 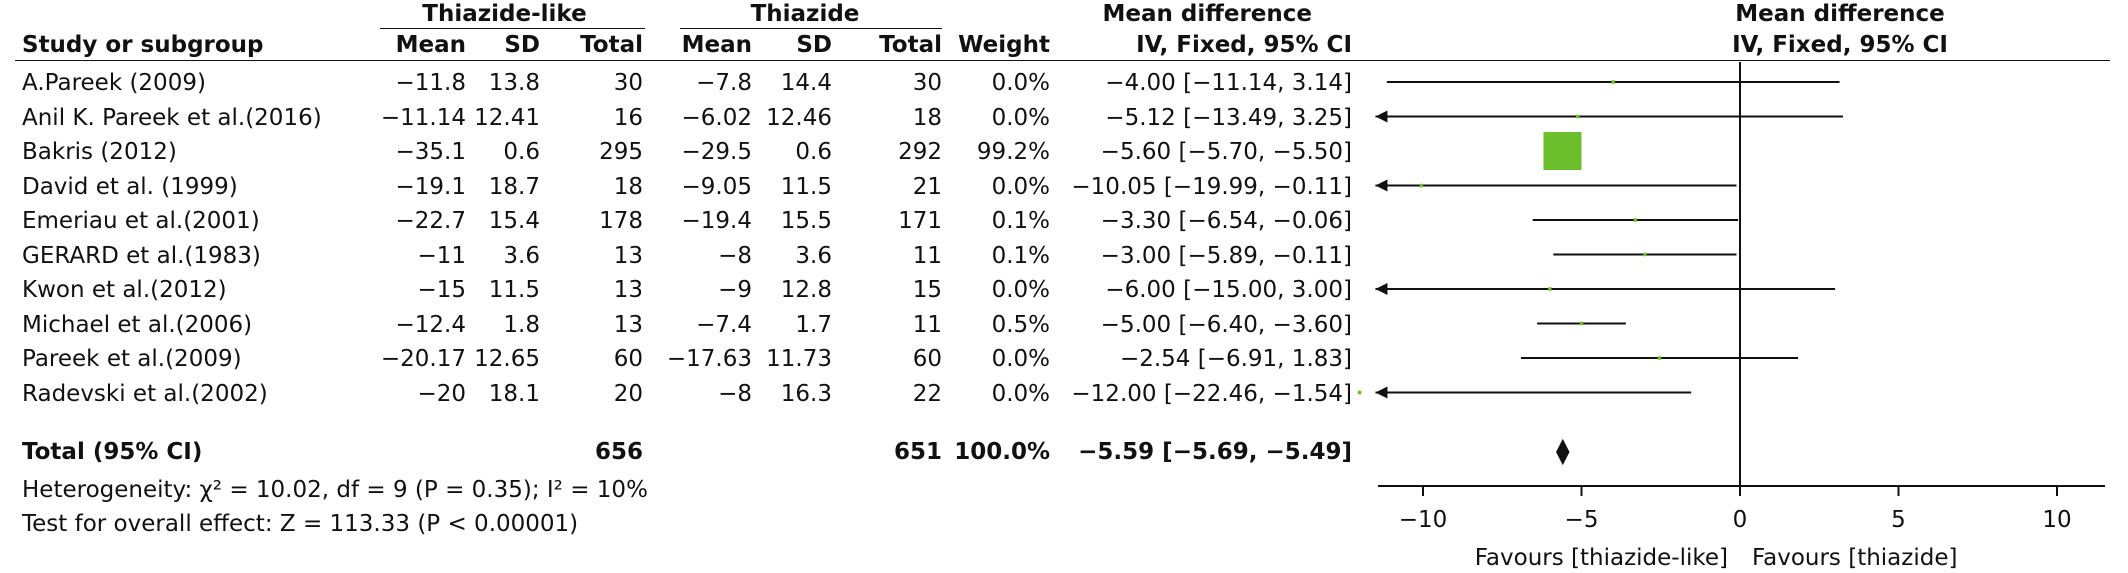 What do you see at coordinates (1740, 520) in the screenshot?
I see `x-tick-label: 0` at bounding box center [1740, 520].